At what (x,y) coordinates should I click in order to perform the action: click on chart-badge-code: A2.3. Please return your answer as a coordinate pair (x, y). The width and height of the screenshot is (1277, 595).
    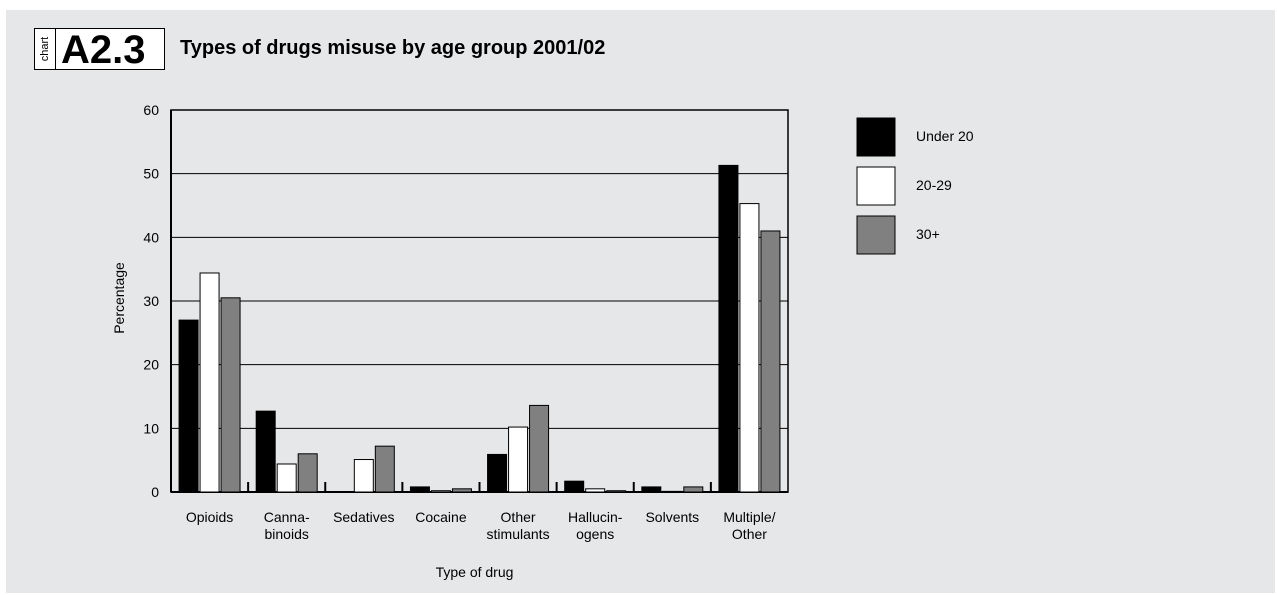
    Looking at the image, I should click on (103, 50).